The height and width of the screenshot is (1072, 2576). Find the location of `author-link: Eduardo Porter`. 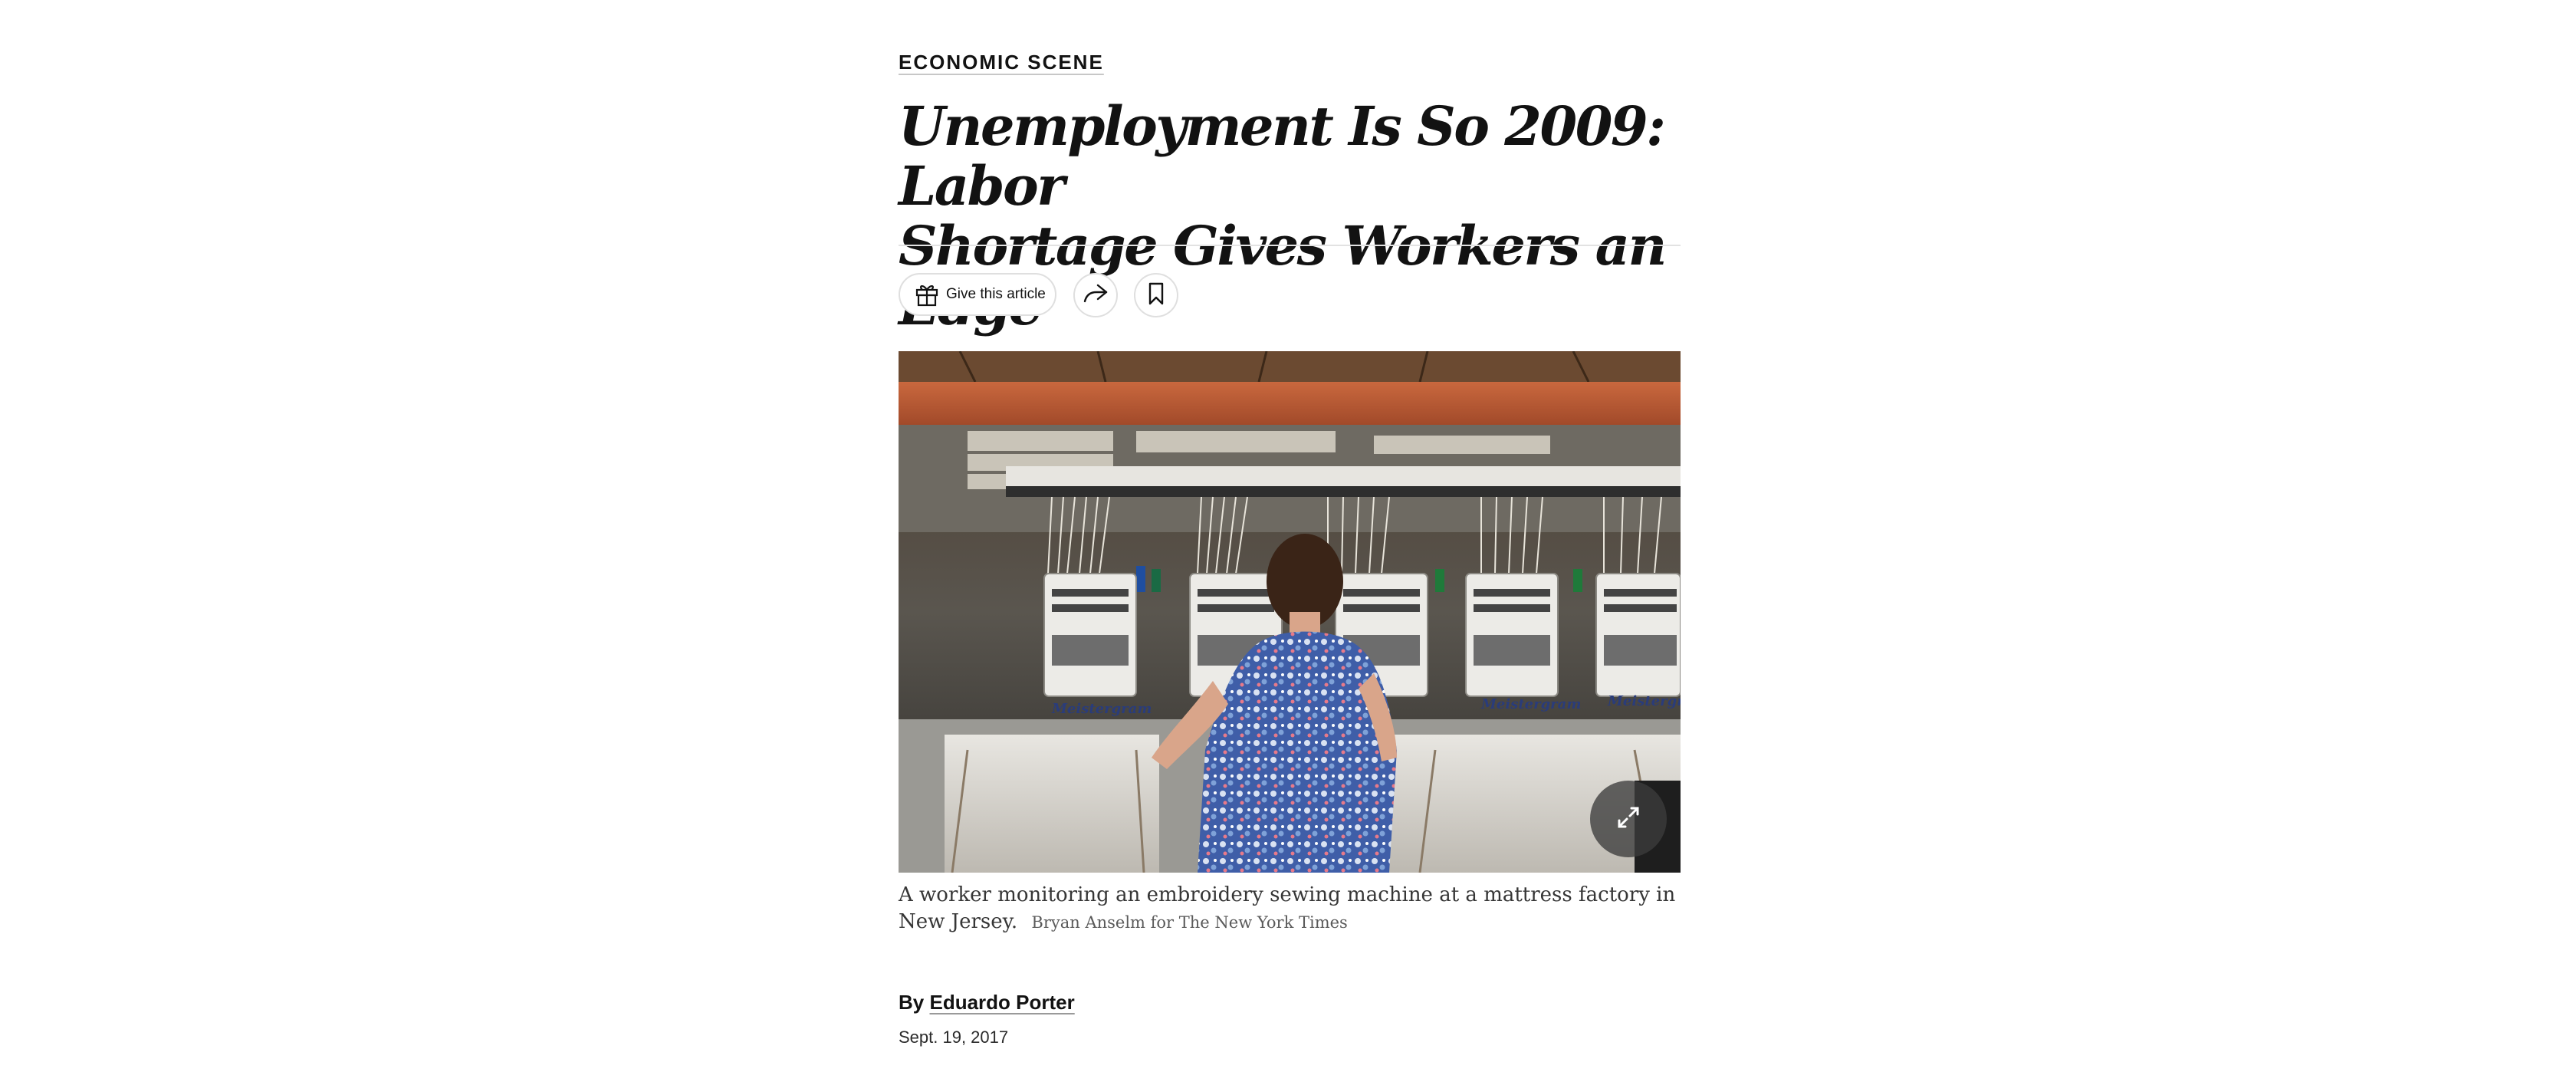

author-link: Eduardo Porter is located at coordinates (1002, 1003).